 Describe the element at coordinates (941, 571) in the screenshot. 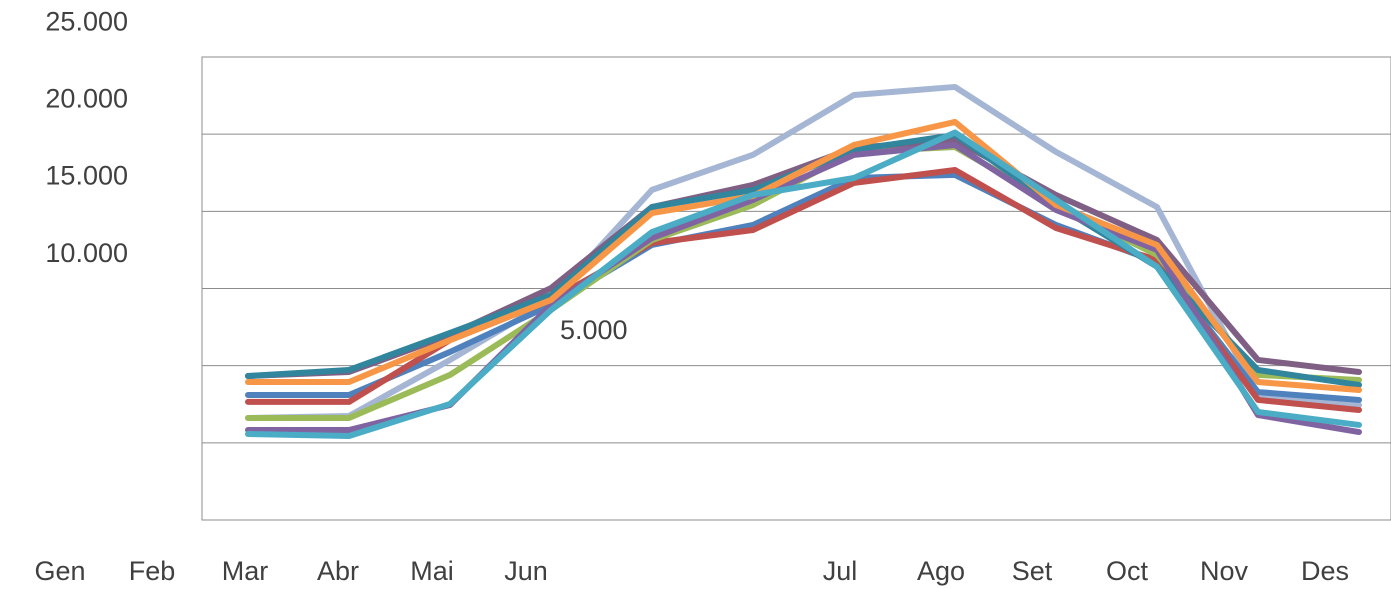

I see `x-tick-label: Ago` at that location.